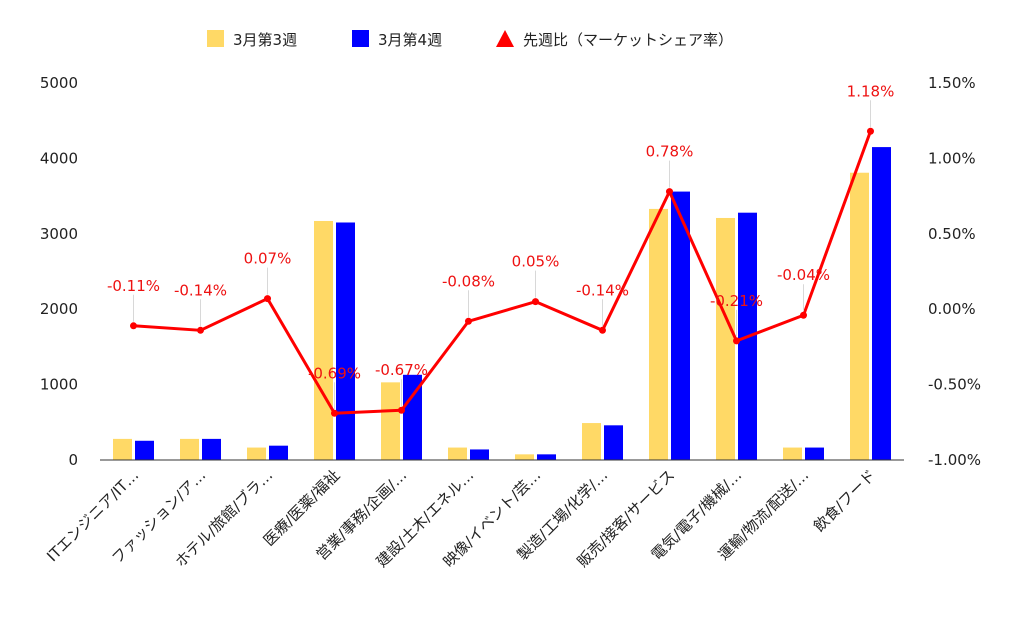  I want to click on legend-label: 先週比（マーケットシェア率）, so click(628, 40).